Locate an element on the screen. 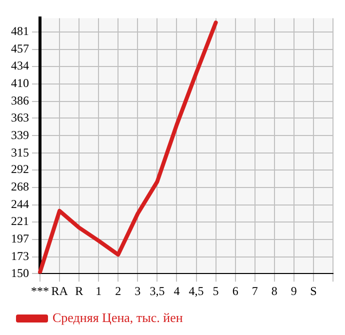  x-tick-label: 3,5 is located at coordinates (157, 291).